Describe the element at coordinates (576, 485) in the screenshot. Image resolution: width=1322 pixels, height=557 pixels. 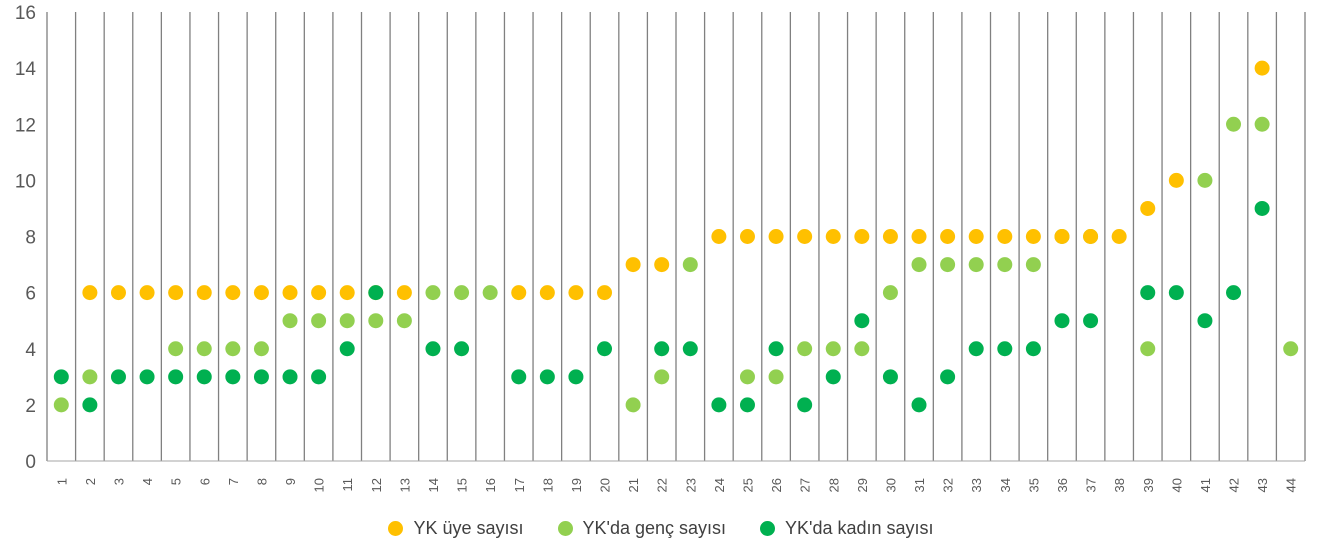
I see `x-tick-label: 19` at that location.